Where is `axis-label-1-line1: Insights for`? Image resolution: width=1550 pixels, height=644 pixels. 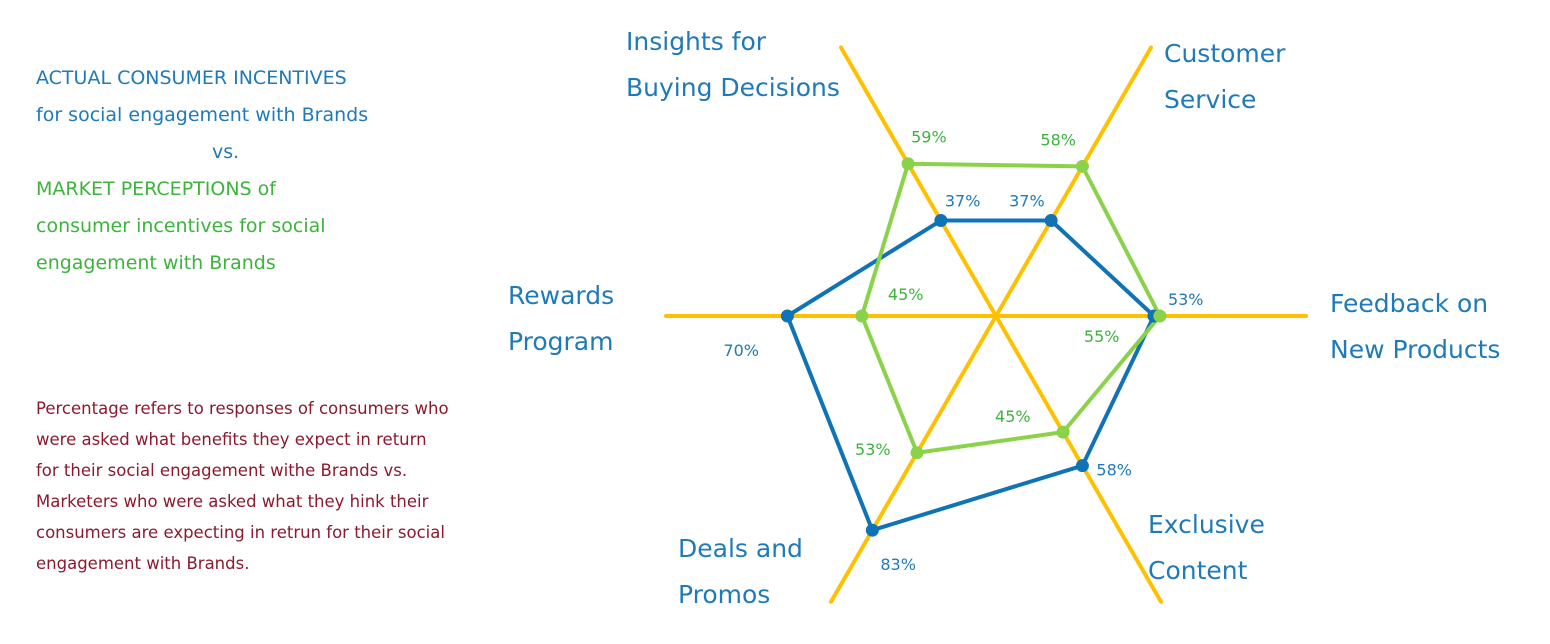
axis-label-1-line1: Insights for is located at coordinates (696, 41).